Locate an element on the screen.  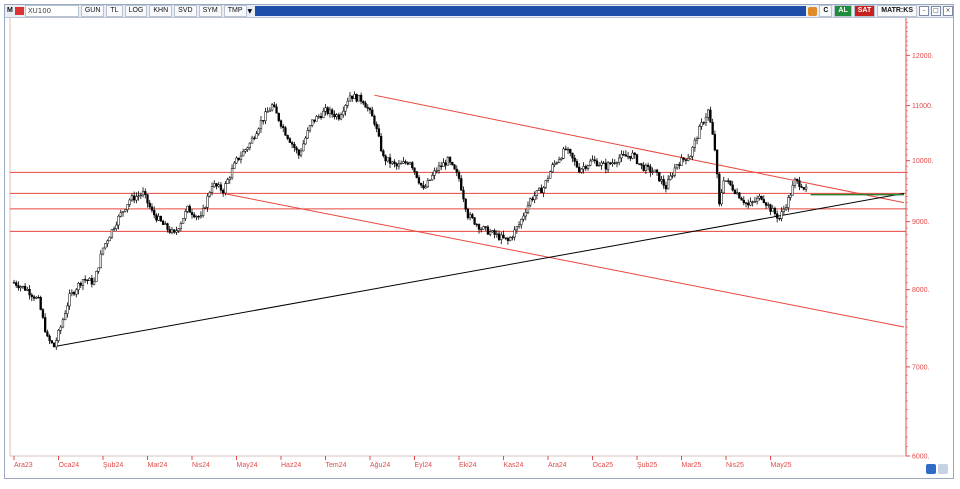
khn-button: KHN is located at coordinates (161, 11).